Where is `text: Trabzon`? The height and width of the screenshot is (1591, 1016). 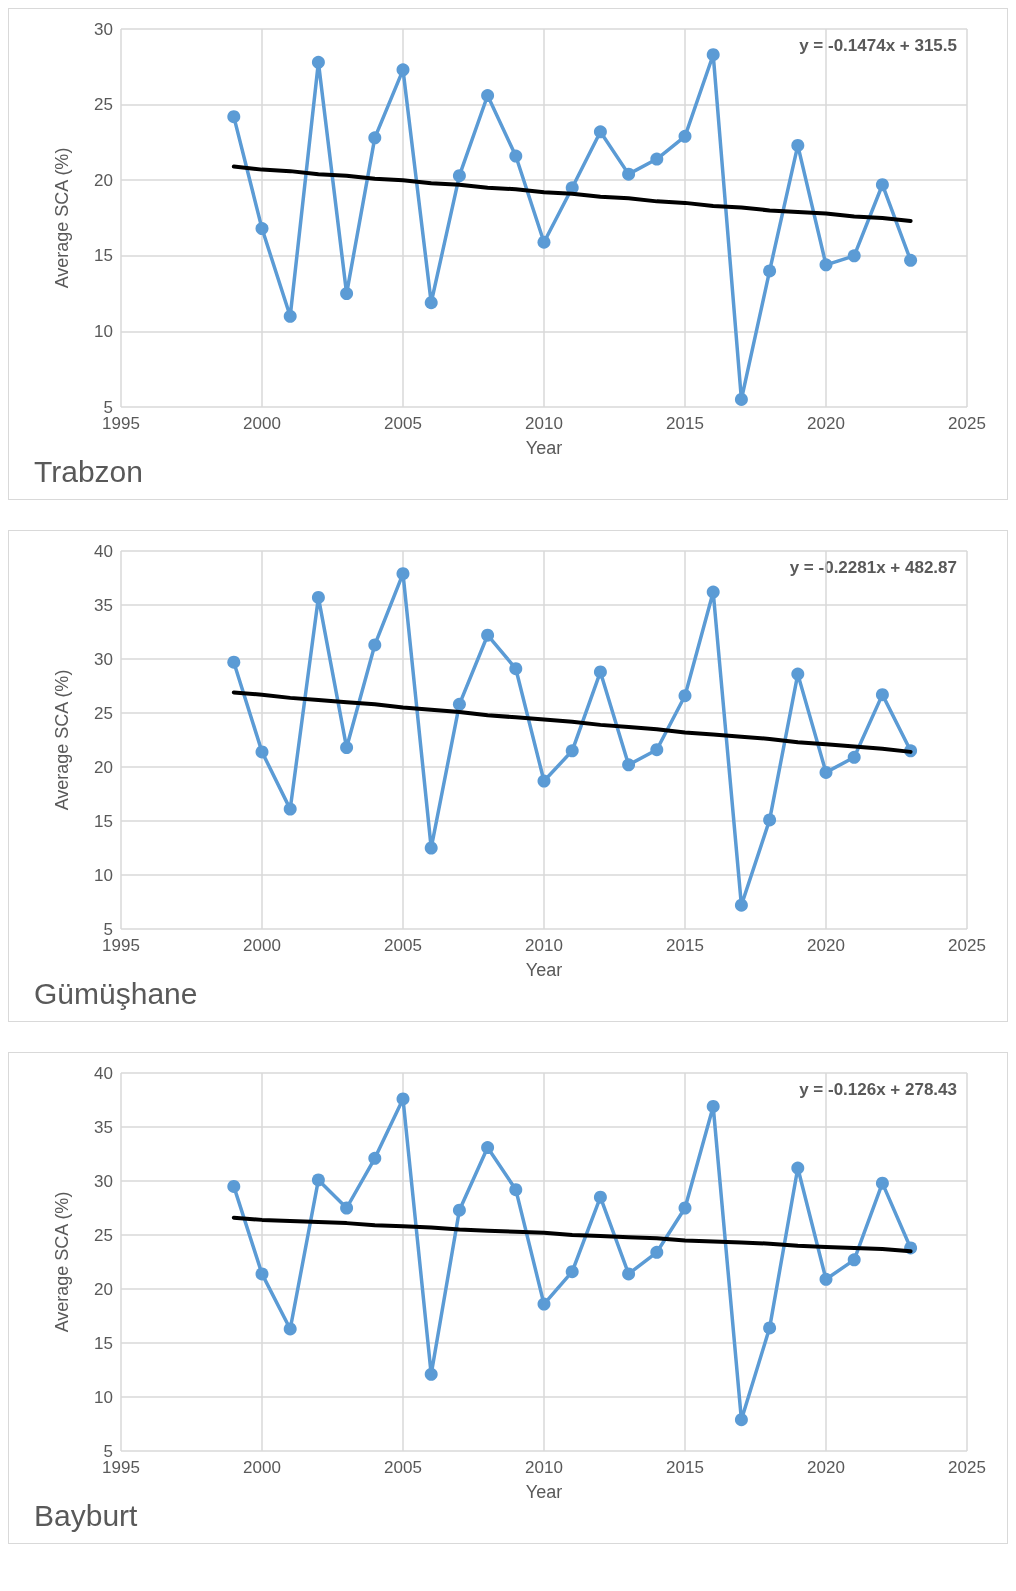 text: Trabzon is located at coordinates (88, 471).